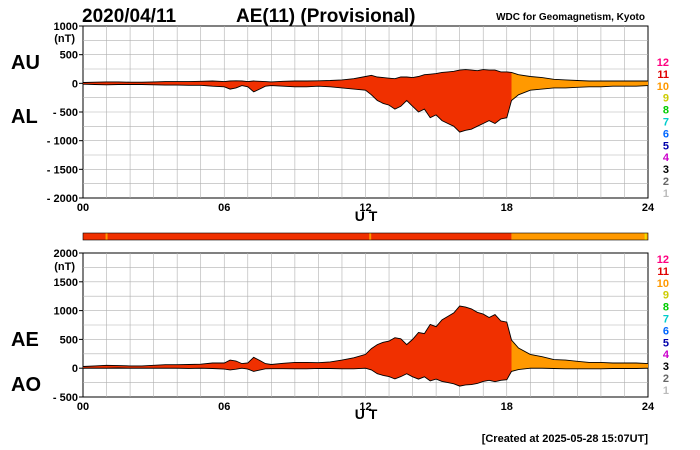 The height and width of the screenshot is (450, 700). Describe the element at coordinates (297, 346) in the screenshot. I see `p2-area-before` at that location.